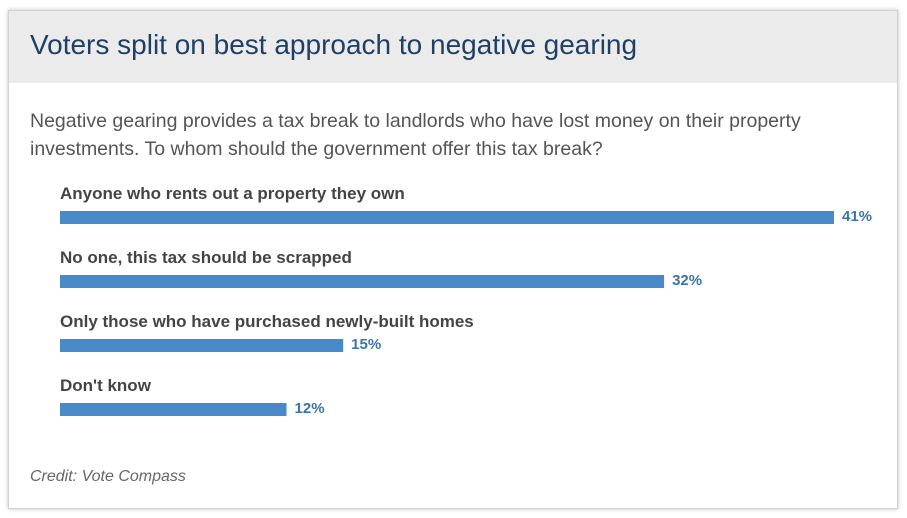 The height and width of the screenshot is (518, 907). I want to click on category-label: Don't know, so click(106, 385).